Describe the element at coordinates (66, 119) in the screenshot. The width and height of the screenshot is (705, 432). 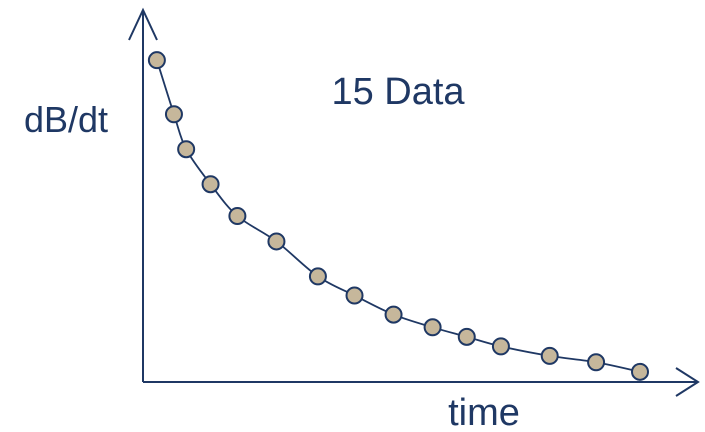
I see `y-axis-label: dB/dt` at that location.